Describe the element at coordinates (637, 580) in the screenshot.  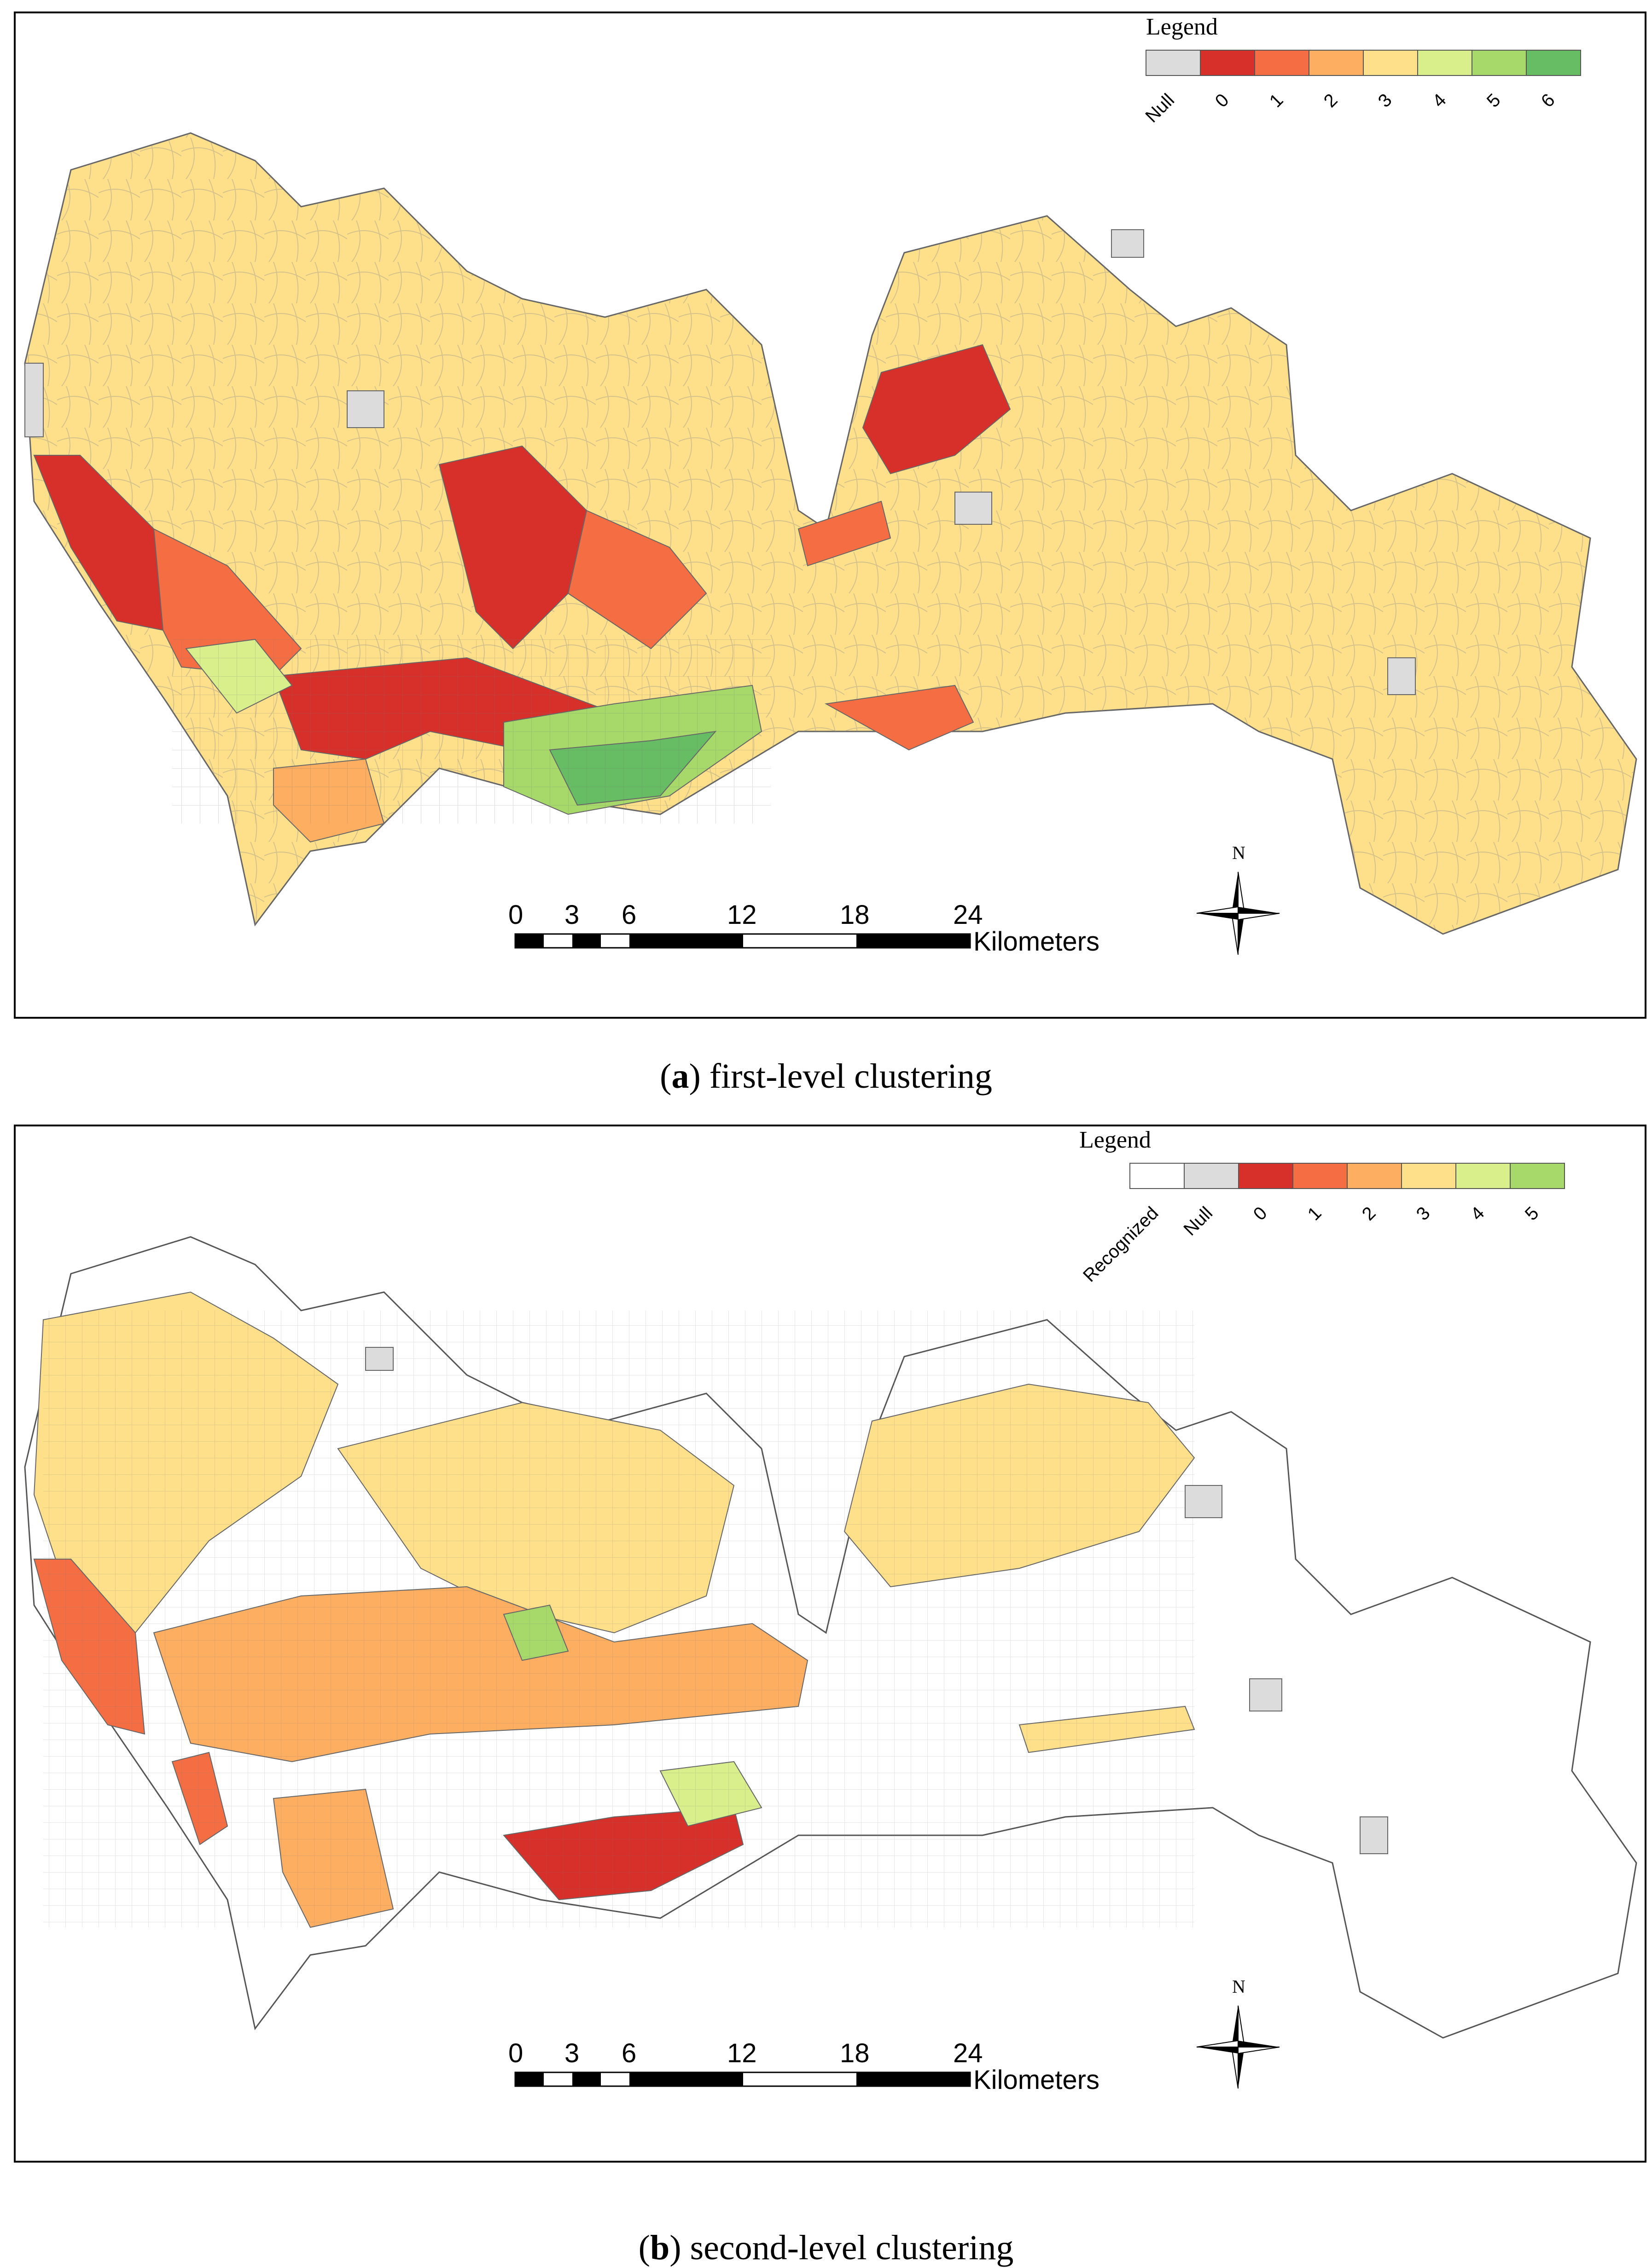
I see `region-cluster-1-central` at that location.